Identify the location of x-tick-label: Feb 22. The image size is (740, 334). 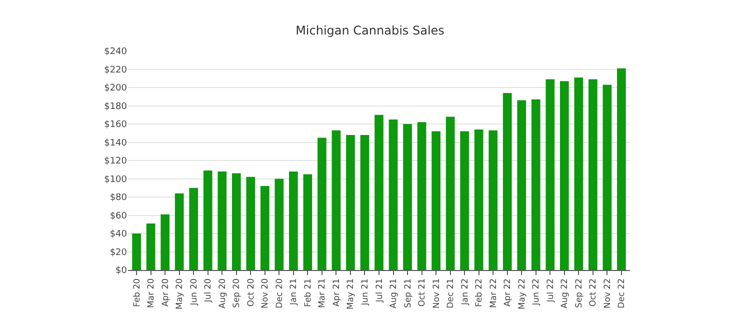
(479, 292).